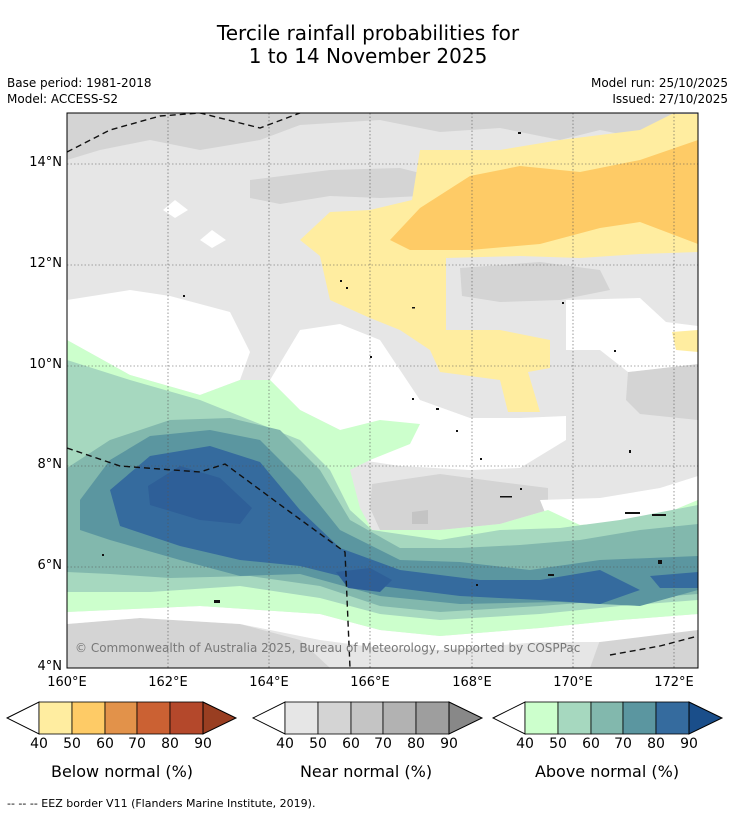 The height and width of the screenshot is (816, 736). What do you see at coordinates (623, 744) in the screenshot?
I see `above-label-70: 70` at bounding box center [623, 744].